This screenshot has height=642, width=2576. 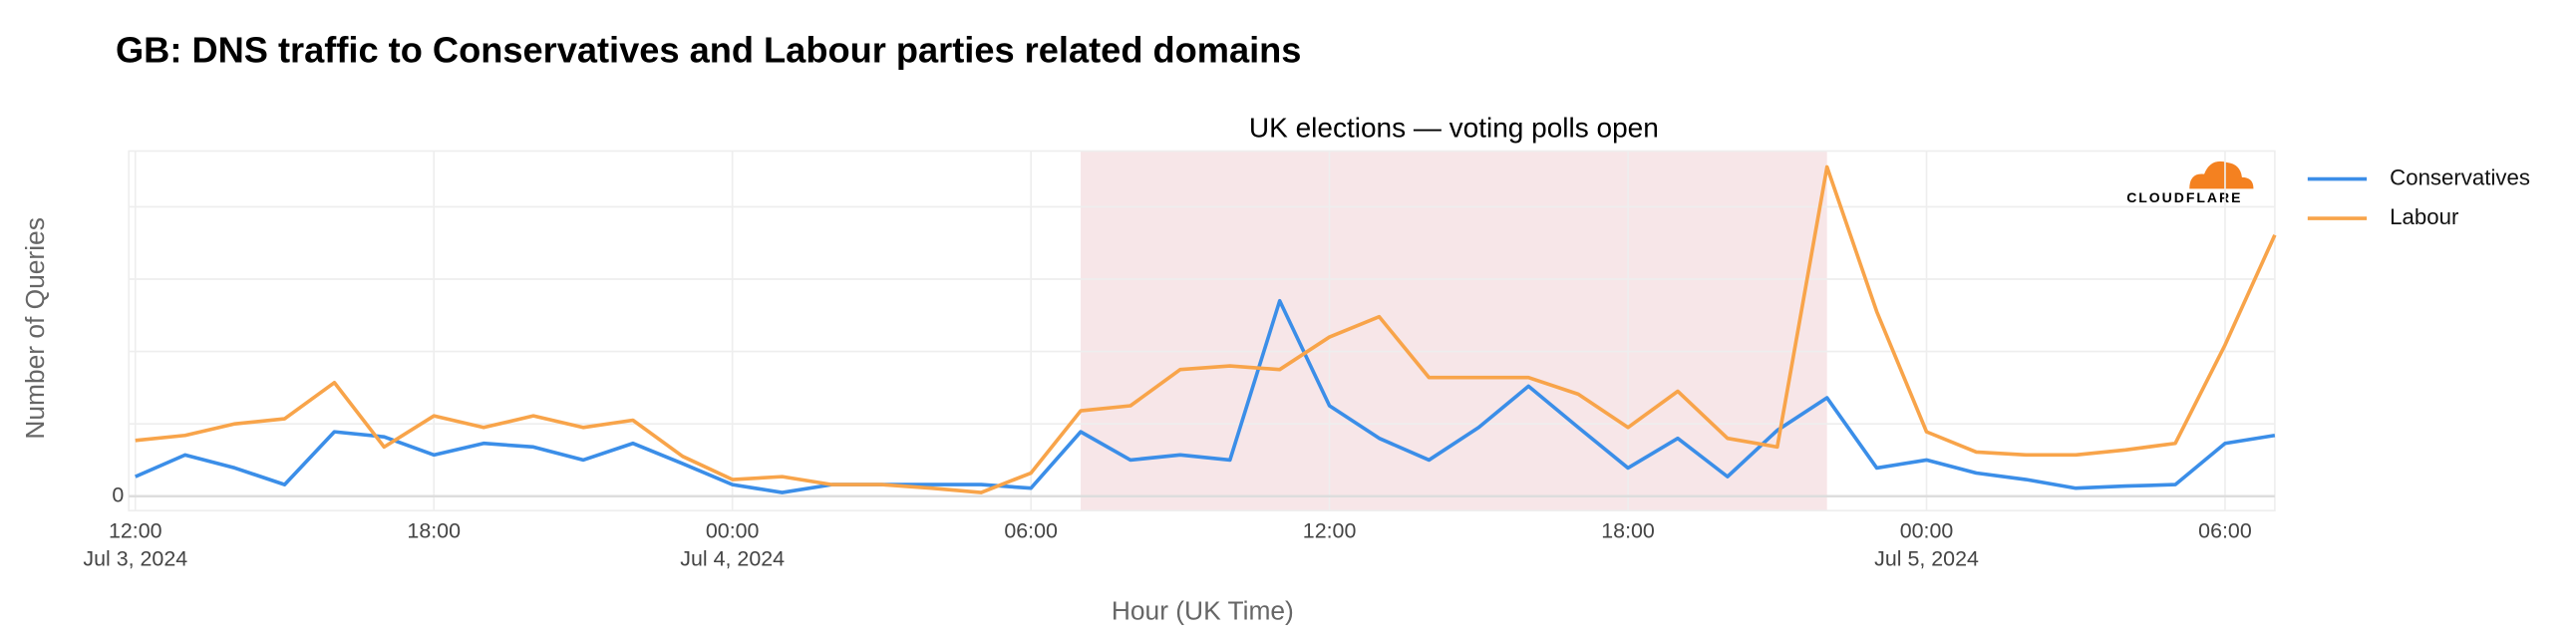 What do you see at coordinates (2184, 197) in the screenshot?
I see `logo-text: CLOUDFLARE` at bounding box center [2184, 197].